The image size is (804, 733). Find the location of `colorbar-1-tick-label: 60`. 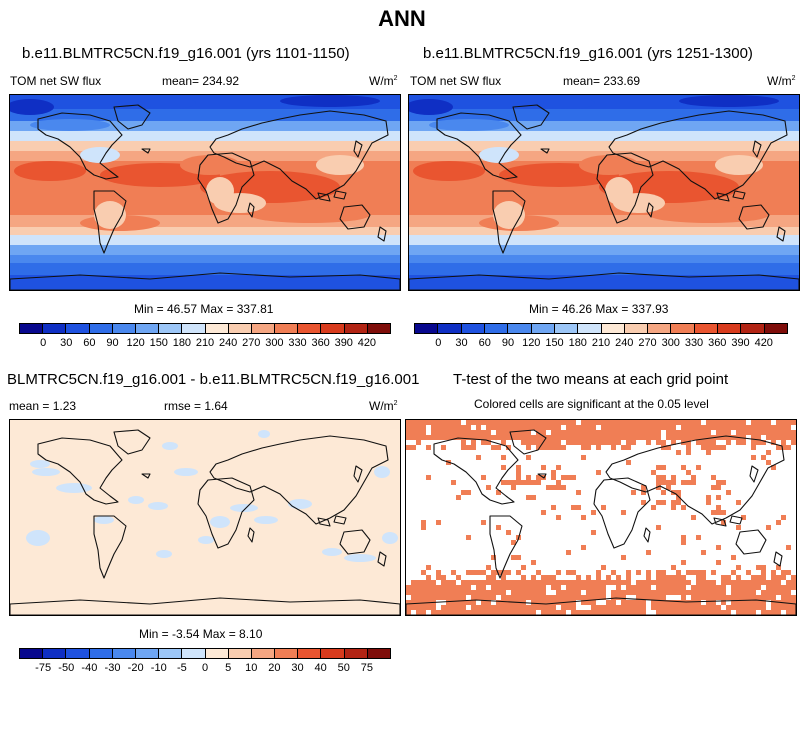

colorbar-1-tick-label: 60 is located at coordinates (89, 343).